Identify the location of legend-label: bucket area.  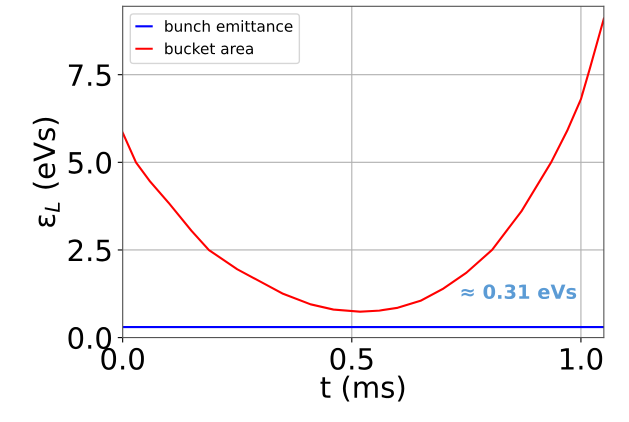
(209, 48).